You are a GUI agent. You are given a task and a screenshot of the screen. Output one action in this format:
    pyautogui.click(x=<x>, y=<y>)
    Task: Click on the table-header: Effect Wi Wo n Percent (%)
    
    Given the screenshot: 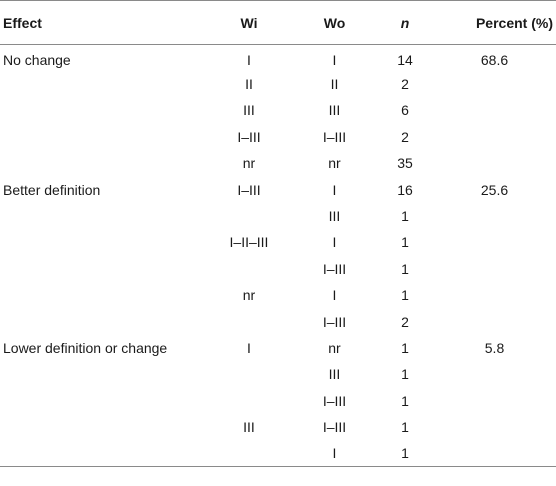 What is the action you would take?
    pyautogui.click(x=278, y=22)
    